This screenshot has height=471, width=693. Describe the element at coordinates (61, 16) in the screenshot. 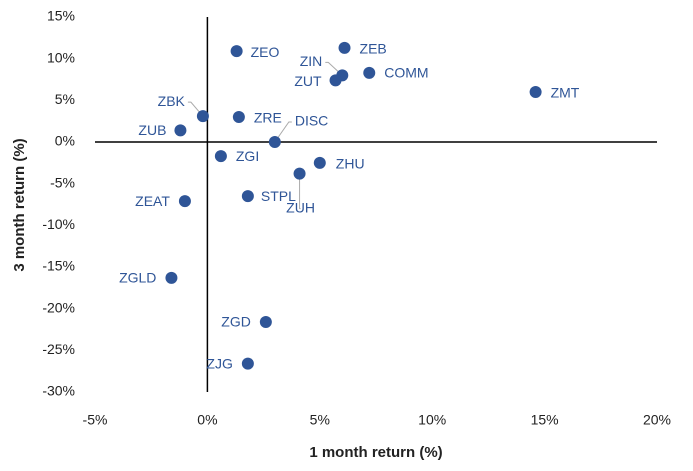

I see `y-tick-label: 15%` at that location.